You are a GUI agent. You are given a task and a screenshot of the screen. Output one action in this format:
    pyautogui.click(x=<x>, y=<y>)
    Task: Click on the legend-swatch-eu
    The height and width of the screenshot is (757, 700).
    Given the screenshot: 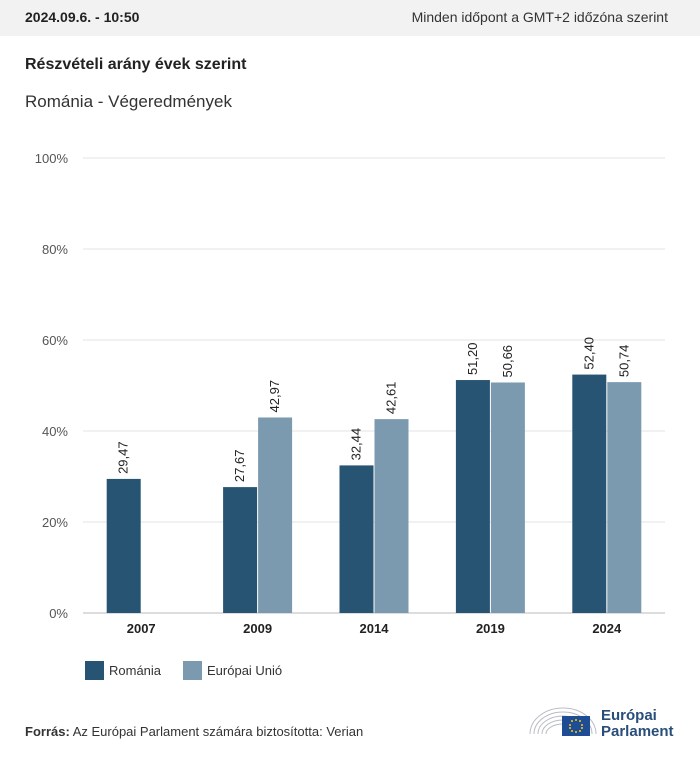 What is the action you would take?
    pyautogui.click(x=192, y=670)
    